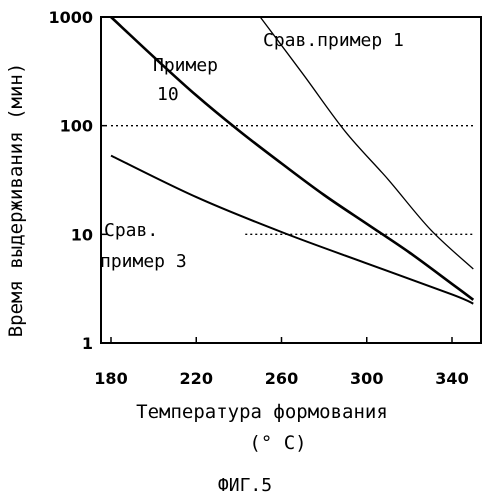 The image size is (489, 500). Describe the element at coordinates (366, 378) in the screenshot. I see `x-tick-label: 300` at that location.